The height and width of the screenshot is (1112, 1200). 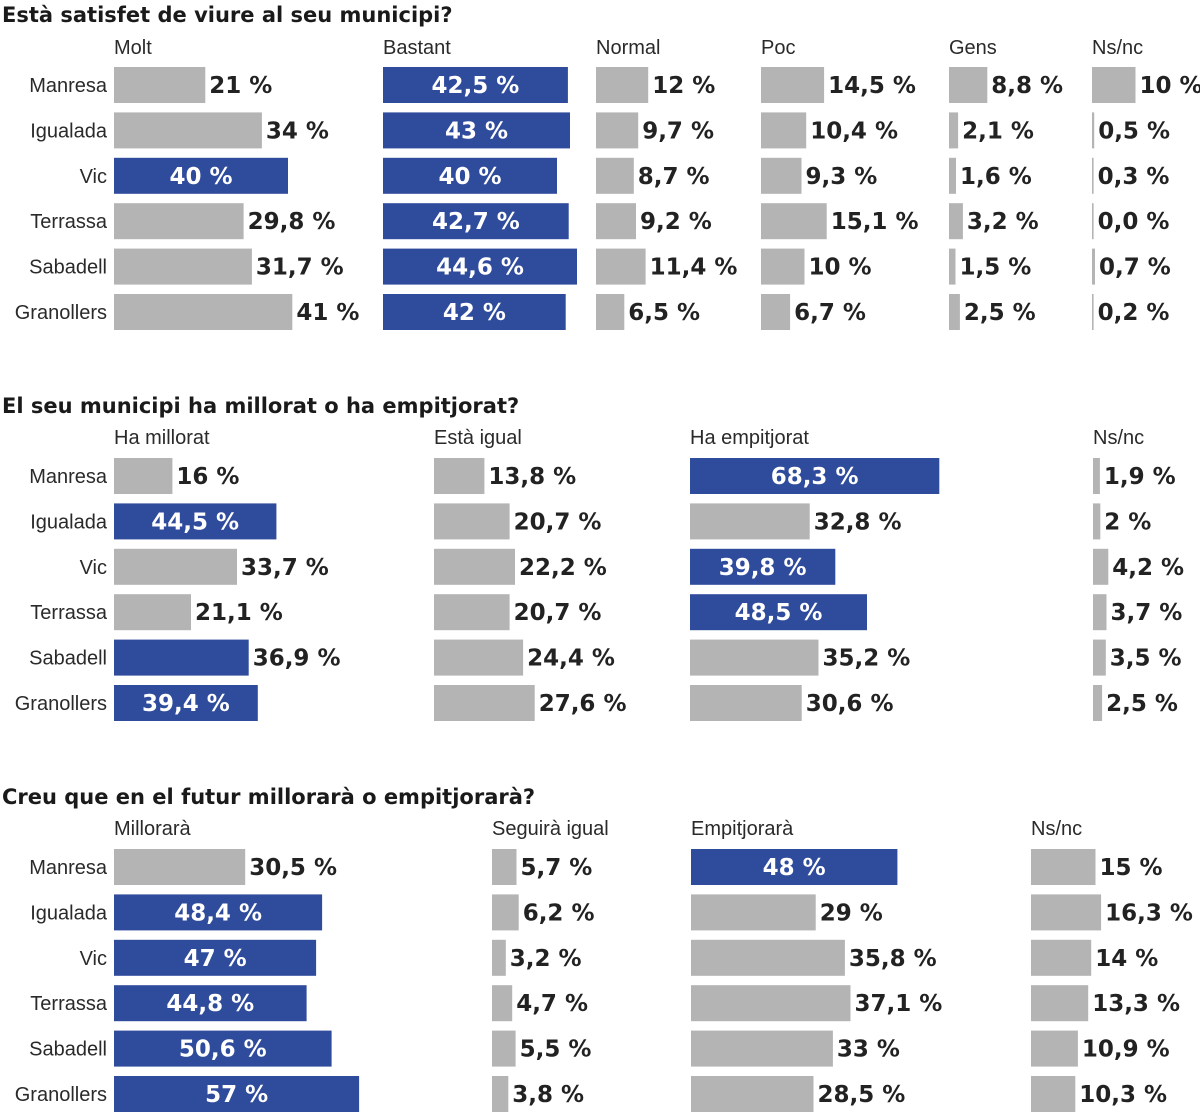 I want to click on data-label: 48 %, so click(x=794, y=868).